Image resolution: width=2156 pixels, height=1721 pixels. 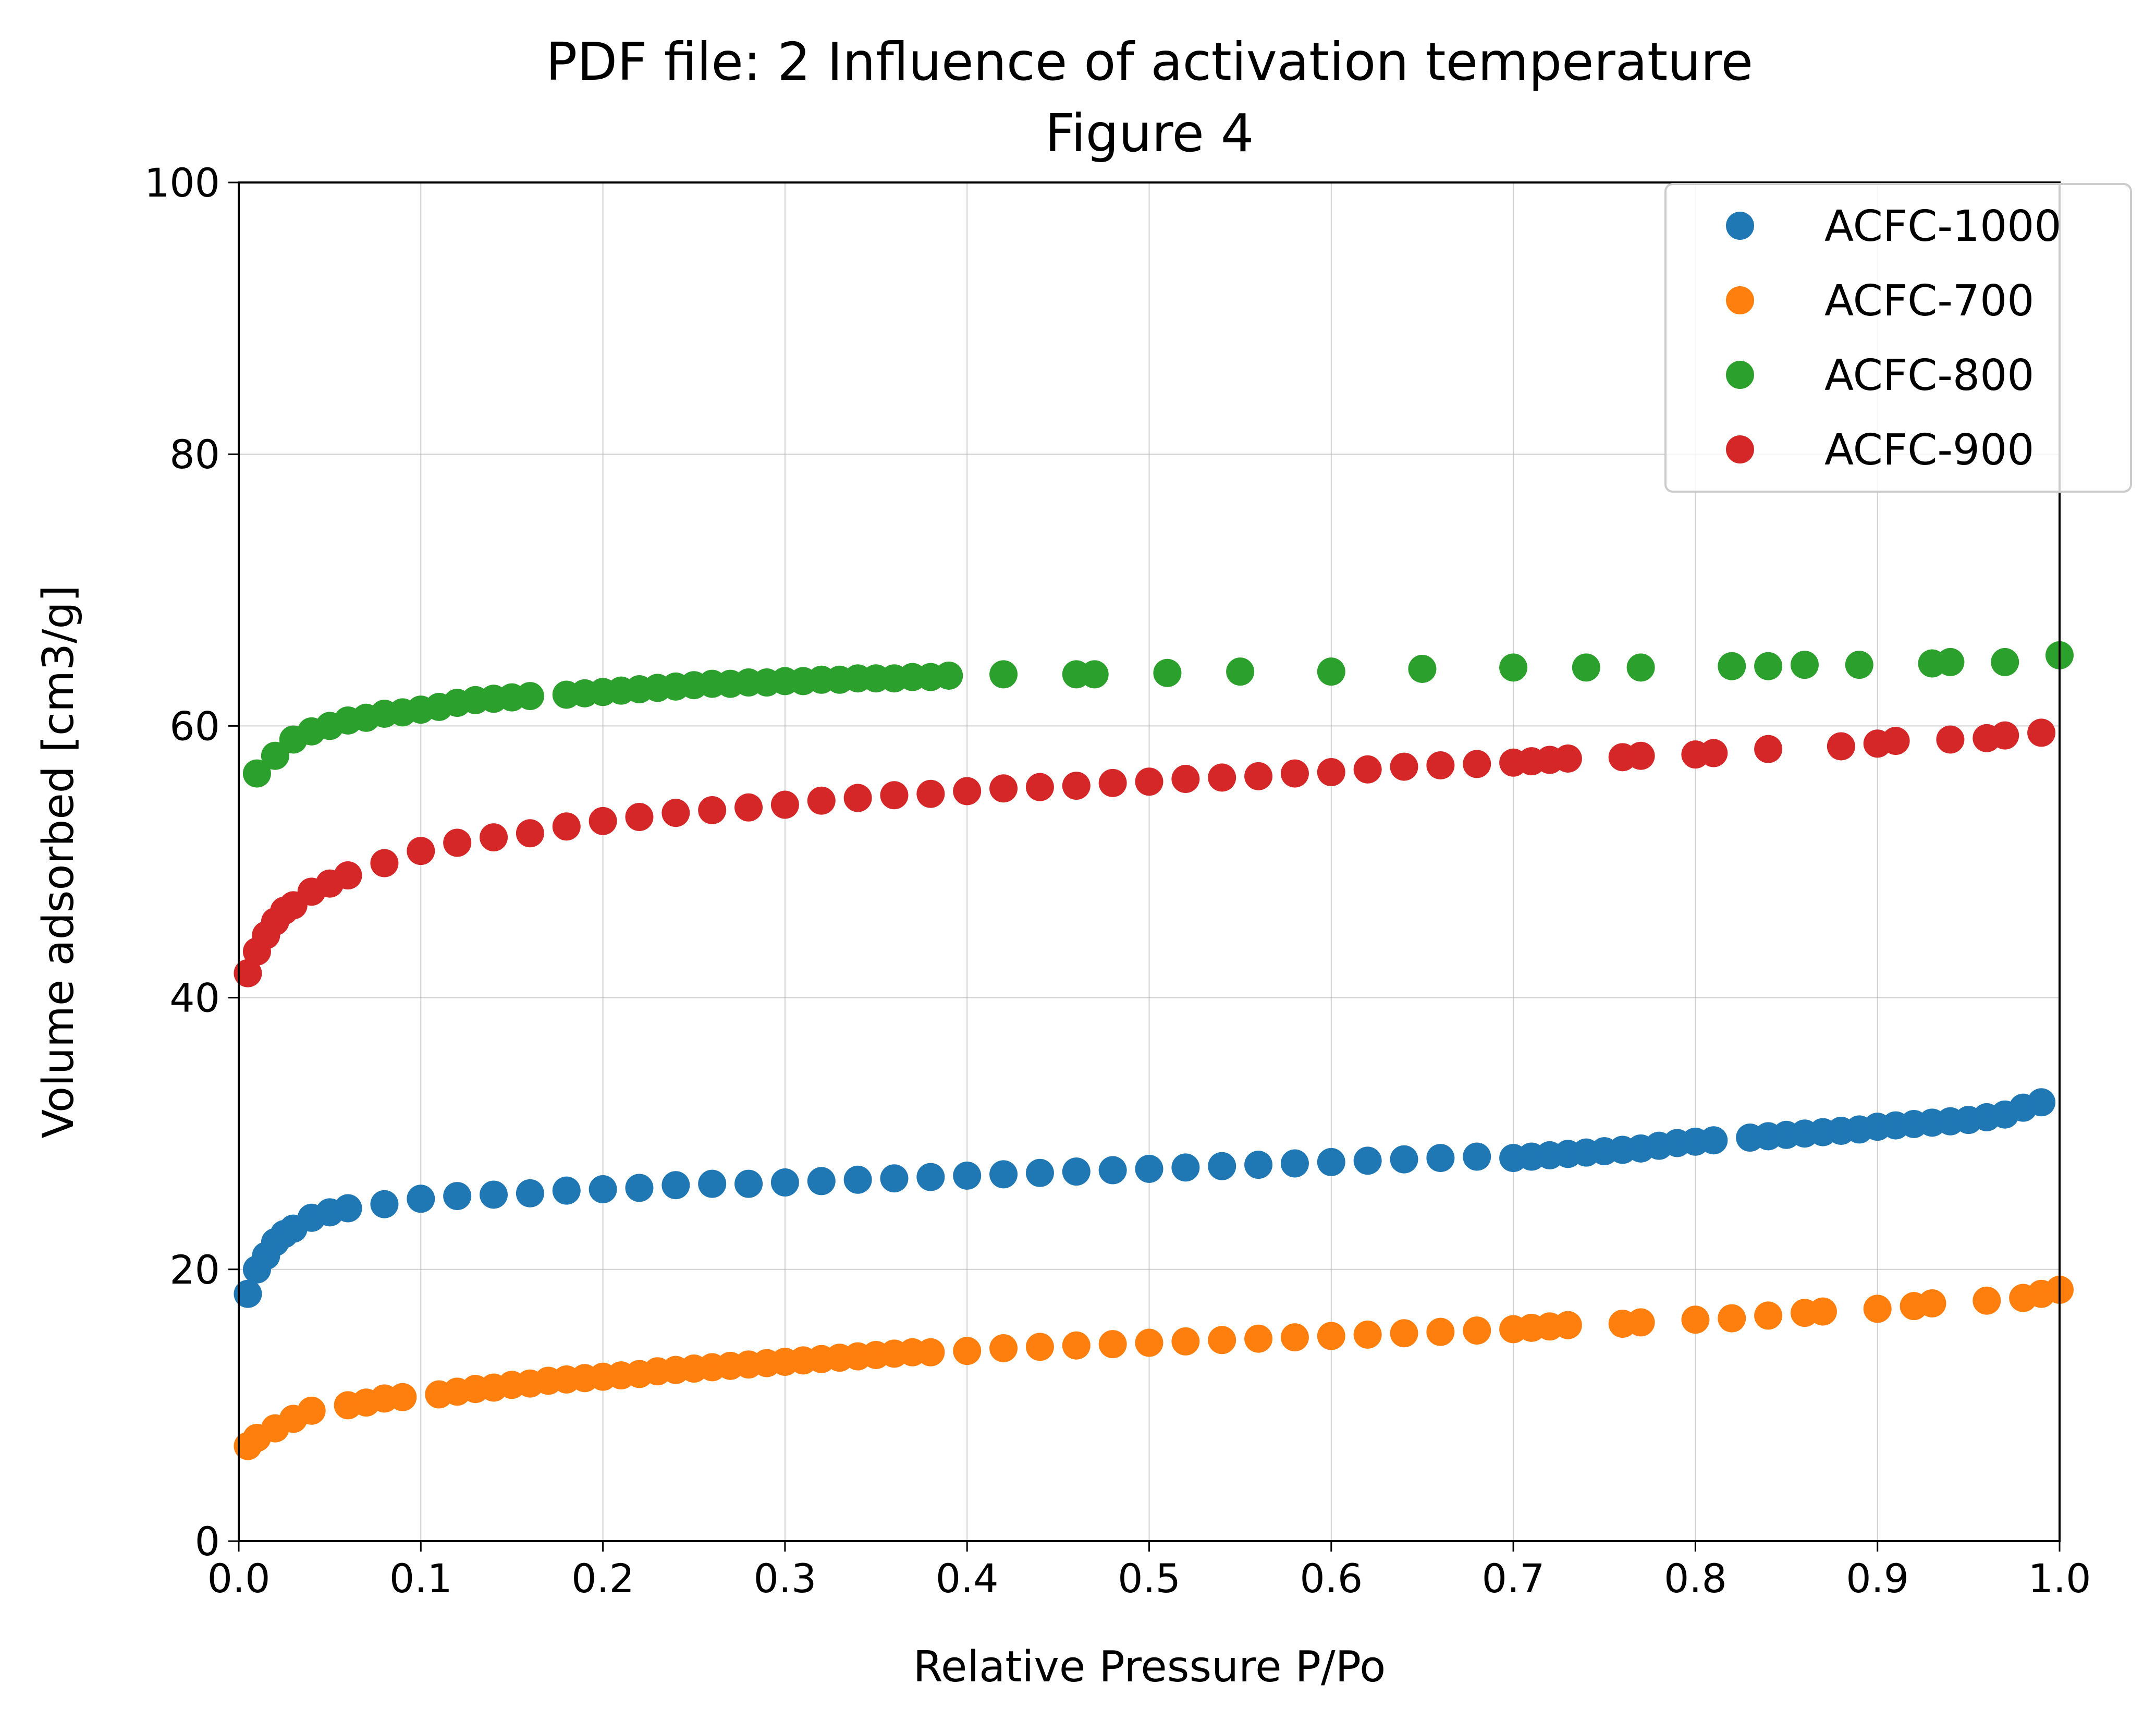 I want to click on x-tick-label: 0.5, so click(x=1149, y=1579).